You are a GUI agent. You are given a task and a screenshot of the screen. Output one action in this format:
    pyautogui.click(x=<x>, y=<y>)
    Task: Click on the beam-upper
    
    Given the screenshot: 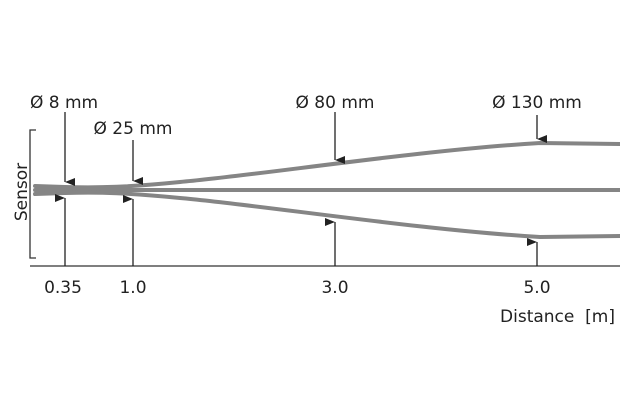 What is the action you would take?
    pyautogui.click(x=326, y=165)
    